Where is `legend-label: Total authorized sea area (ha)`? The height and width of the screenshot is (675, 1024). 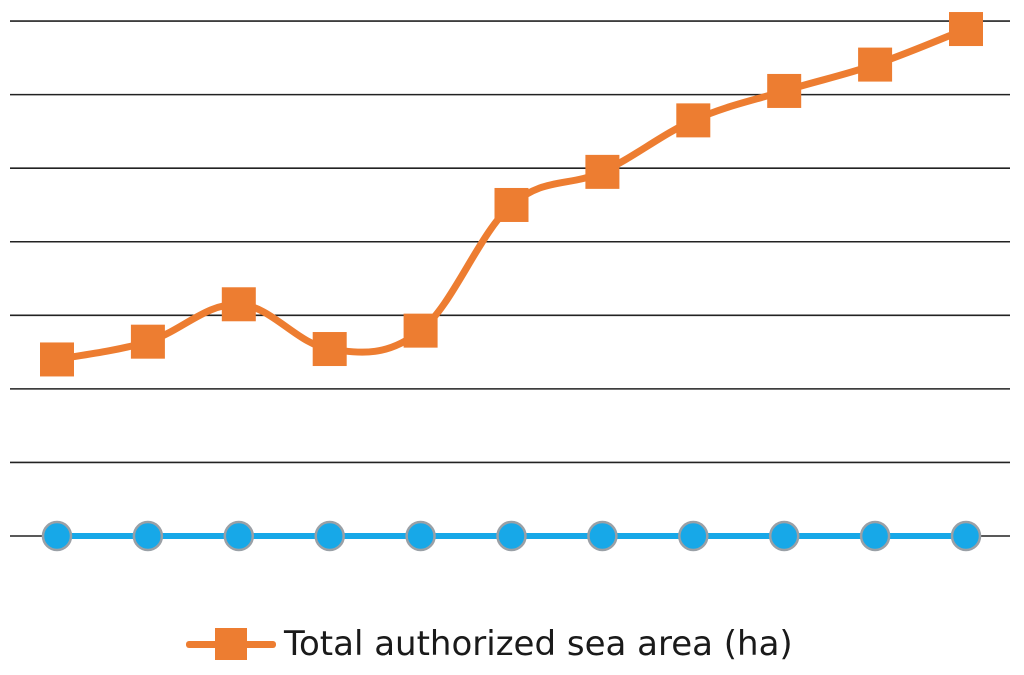 legend-label: Total authorized sea area (ha) is located at coordinates (538, 644).